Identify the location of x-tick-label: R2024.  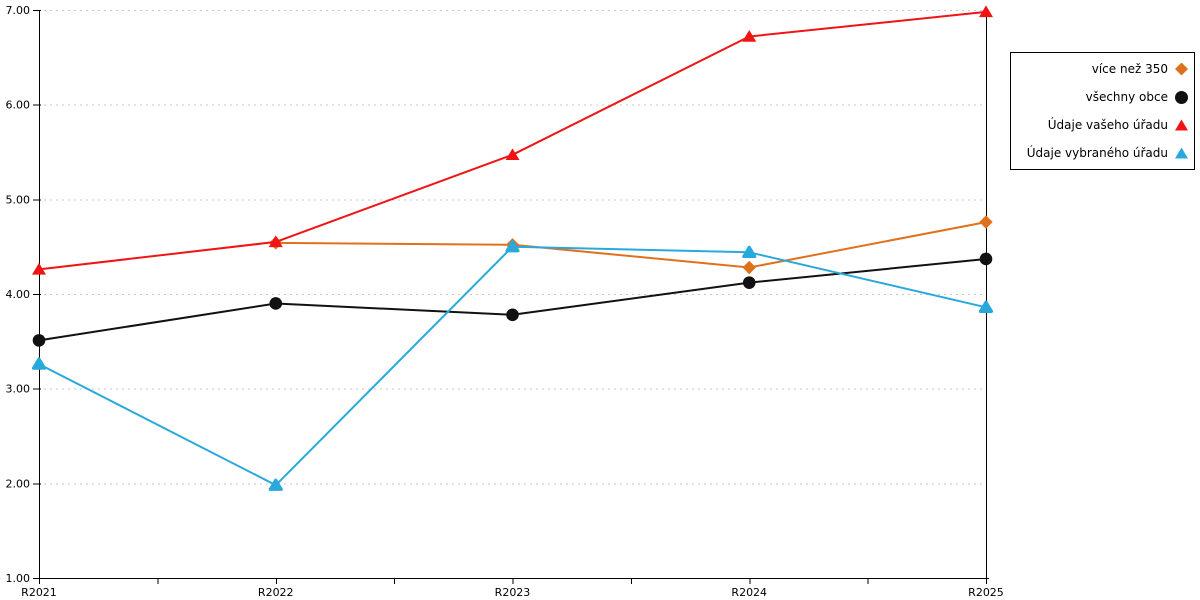
(749, 592).